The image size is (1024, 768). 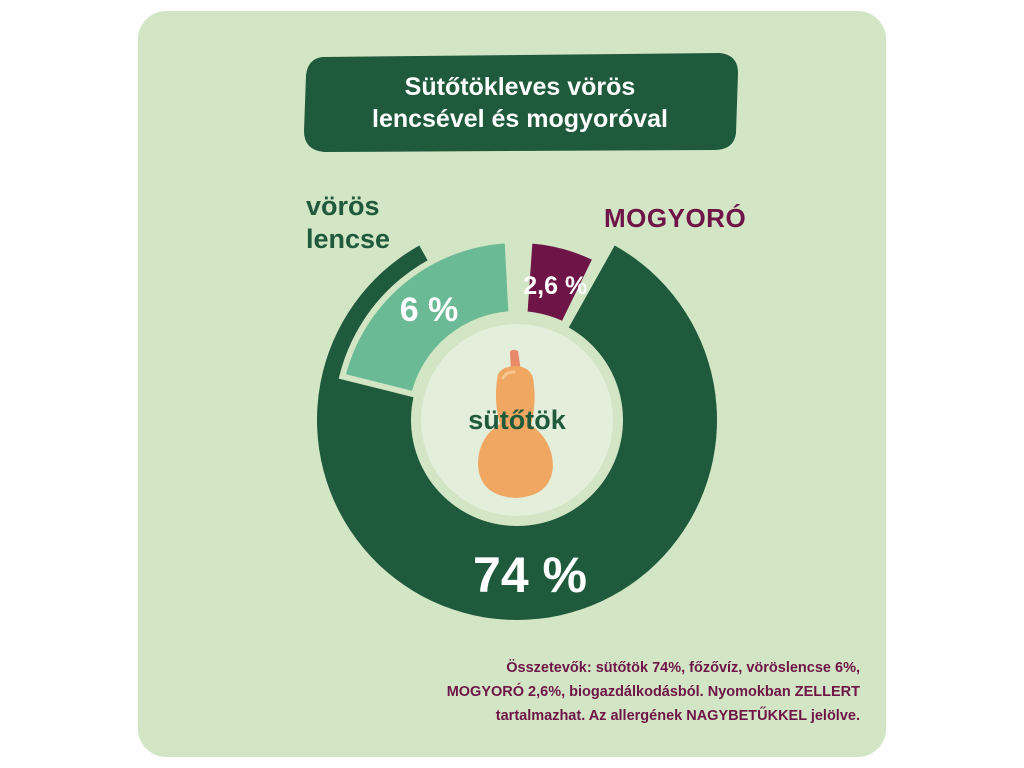 I want to click on title-banner, so click(x=521, y=102).